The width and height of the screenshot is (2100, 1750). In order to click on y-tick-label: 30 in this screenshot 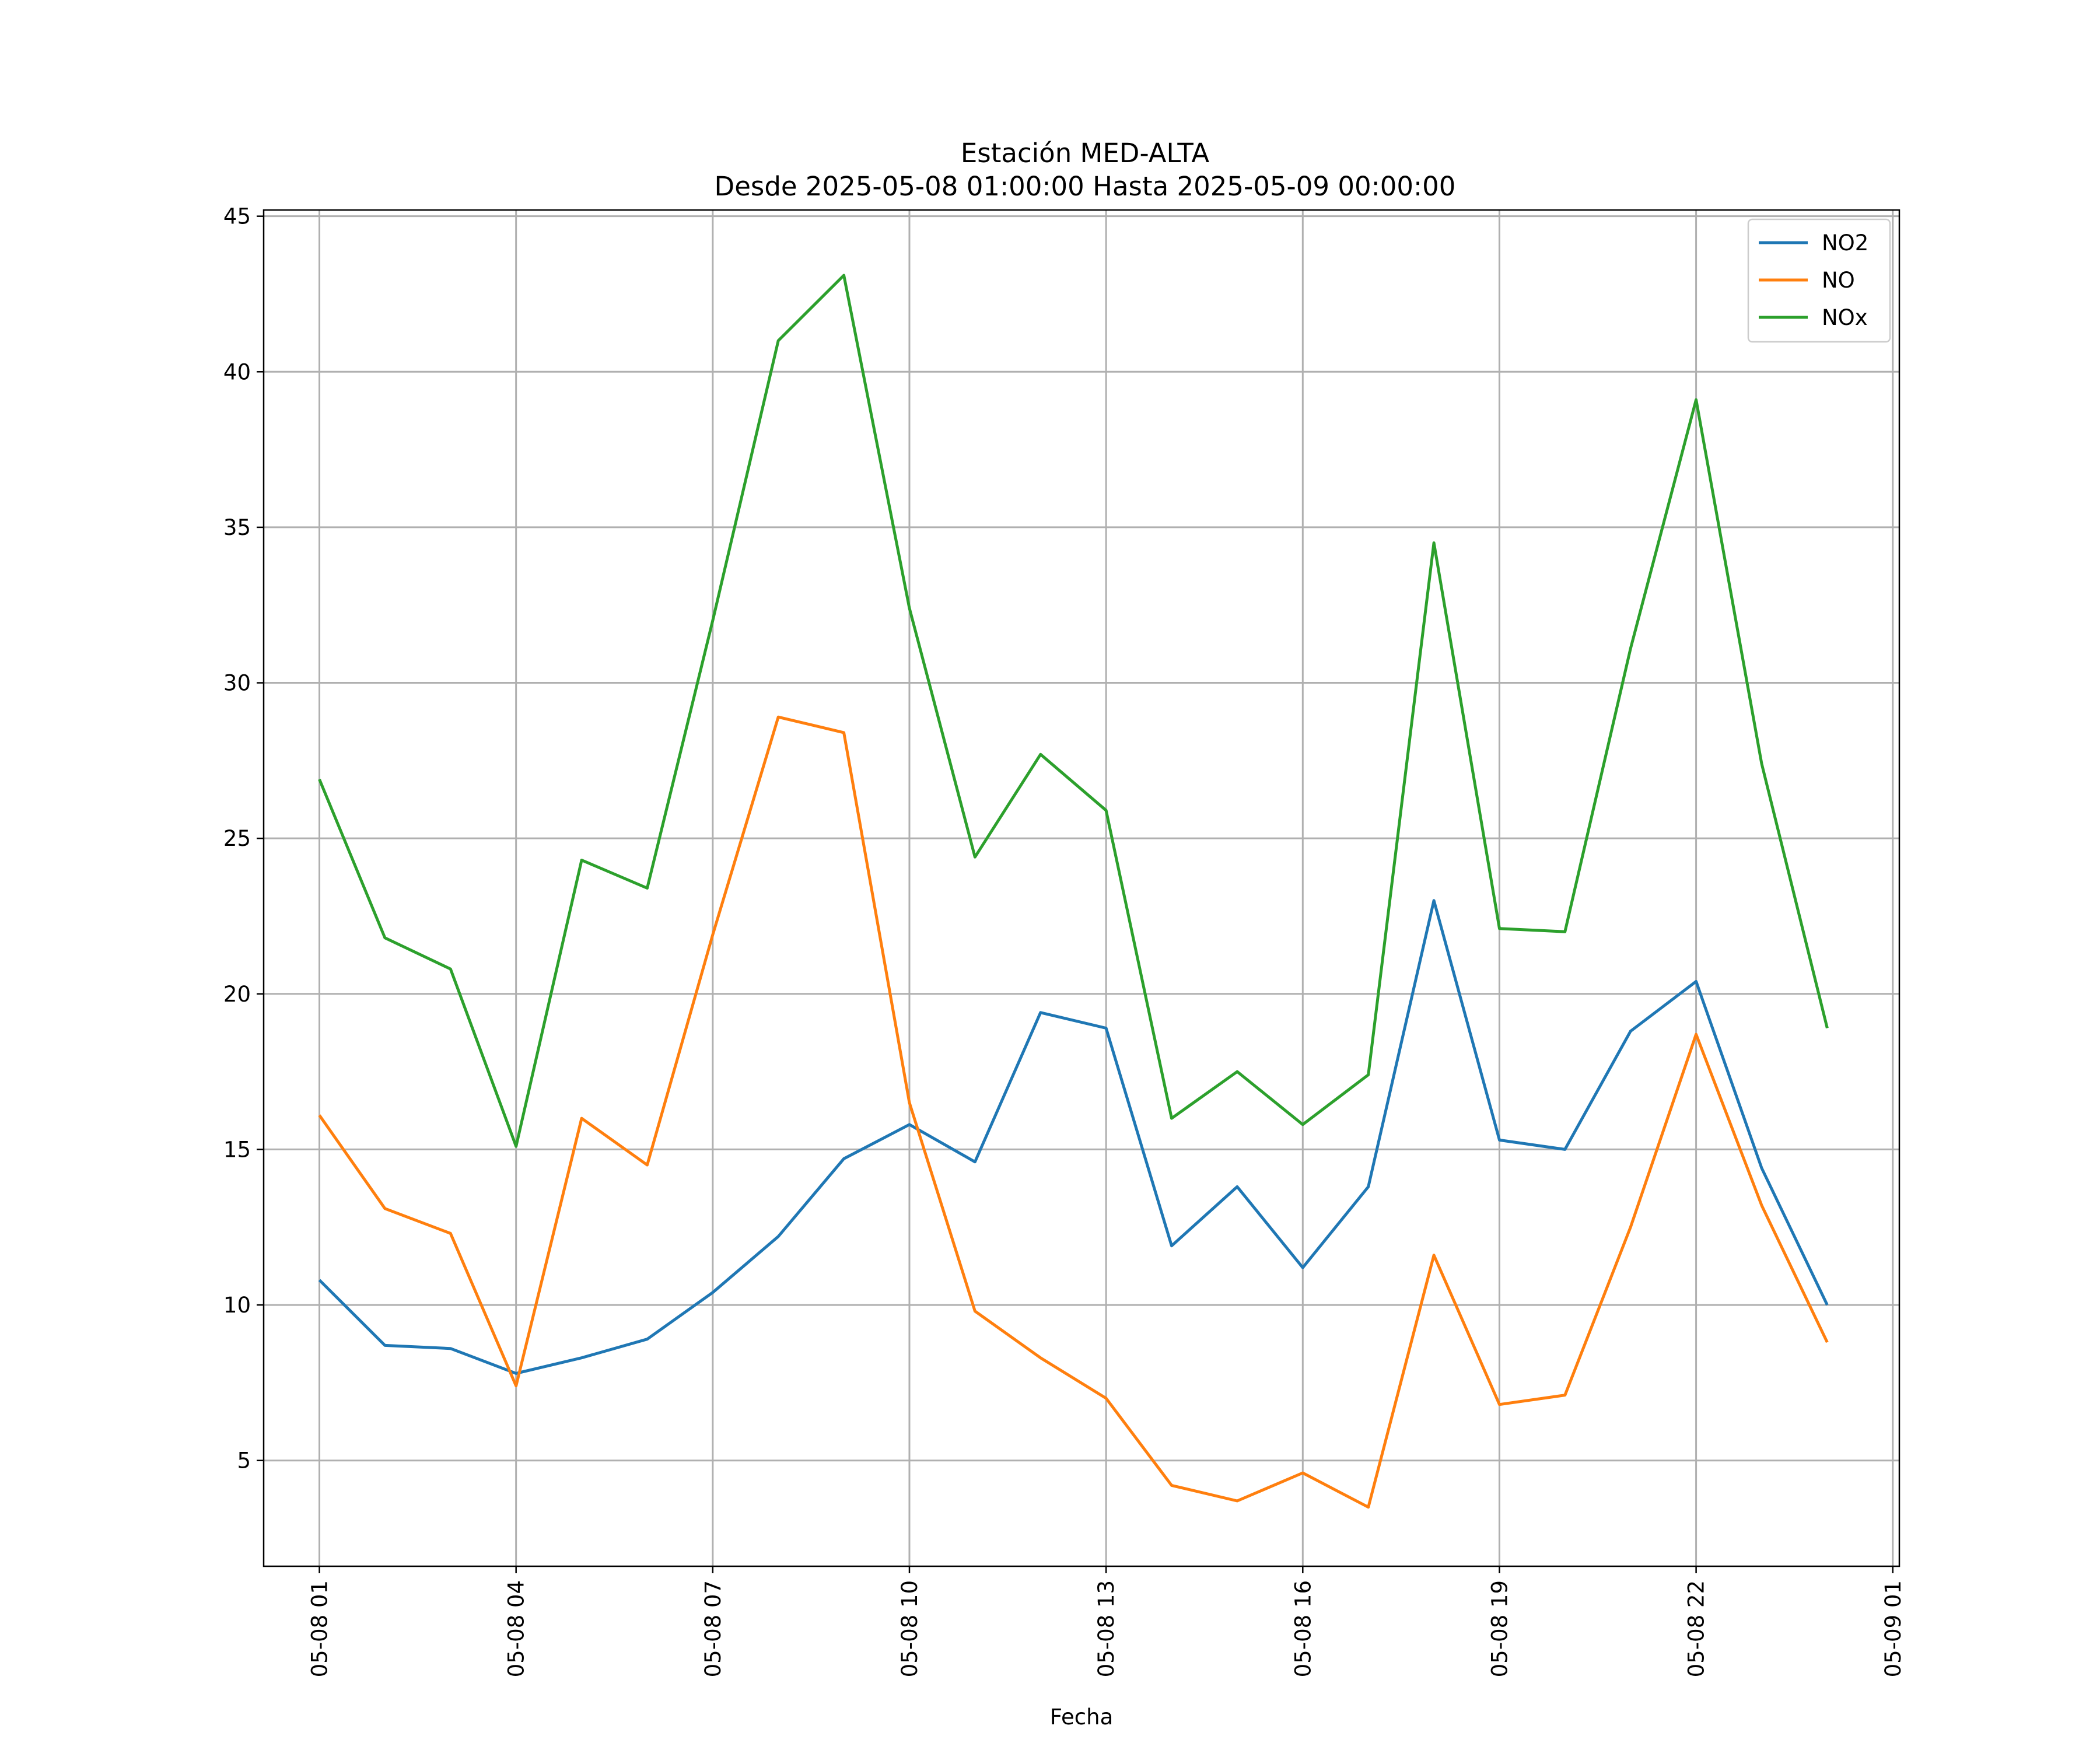, I will do `click(237, 683)`.